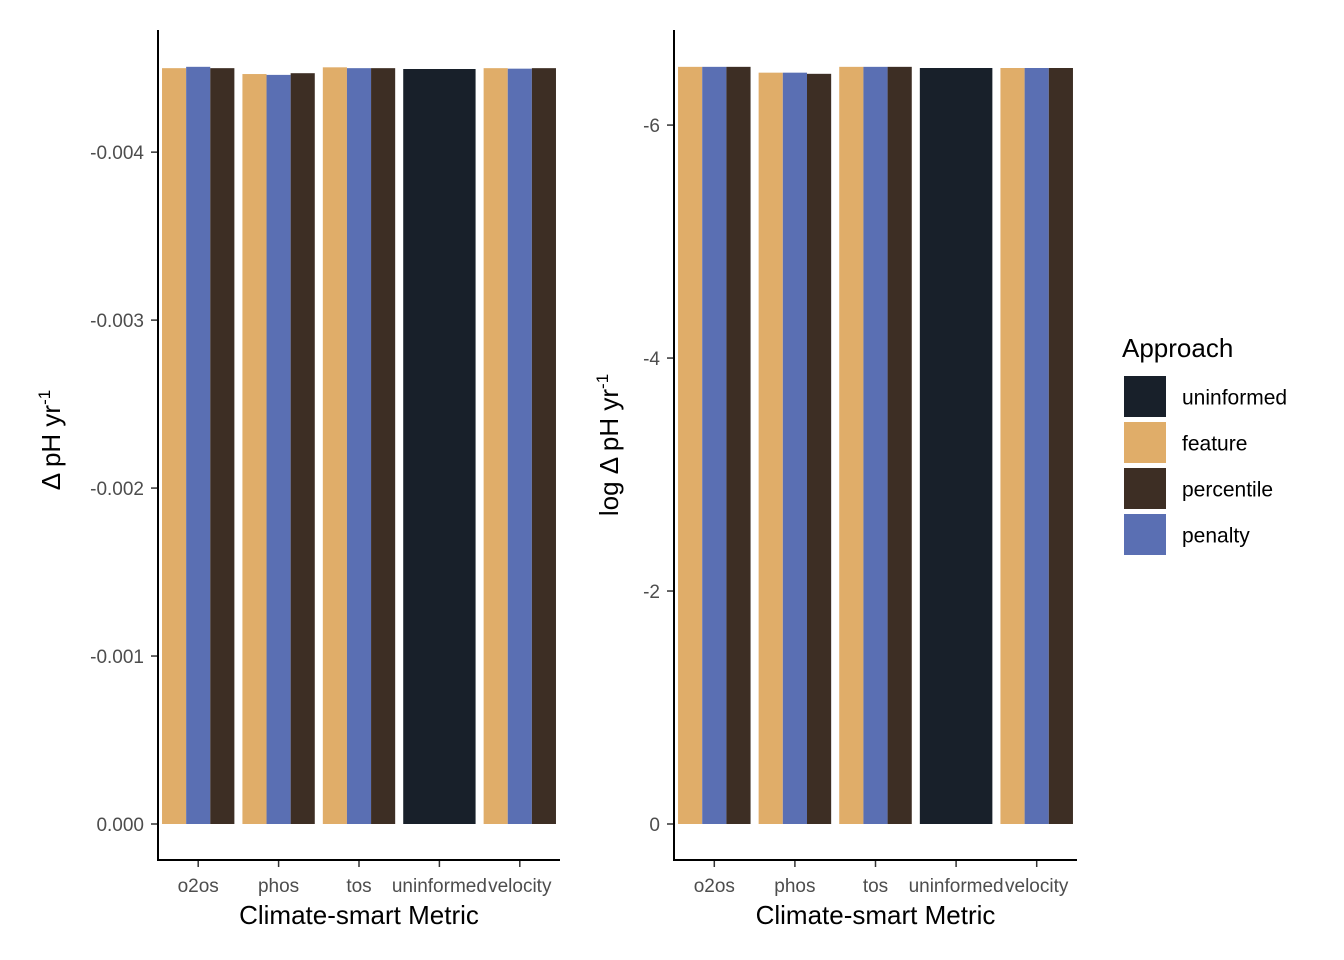  Describe the element at coordinates (651, 592) in the screenshot. I see `y-tick-label: -2` at that location.